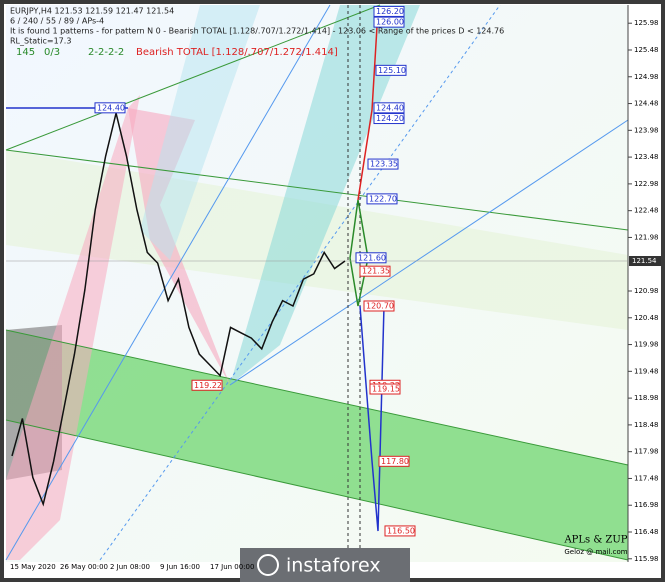 The image size is (665, 582). What do you see at coordinates (646, 77) in the screenshot?
I see `y-tick-label: 124.98` at bounding box center [646, 77].